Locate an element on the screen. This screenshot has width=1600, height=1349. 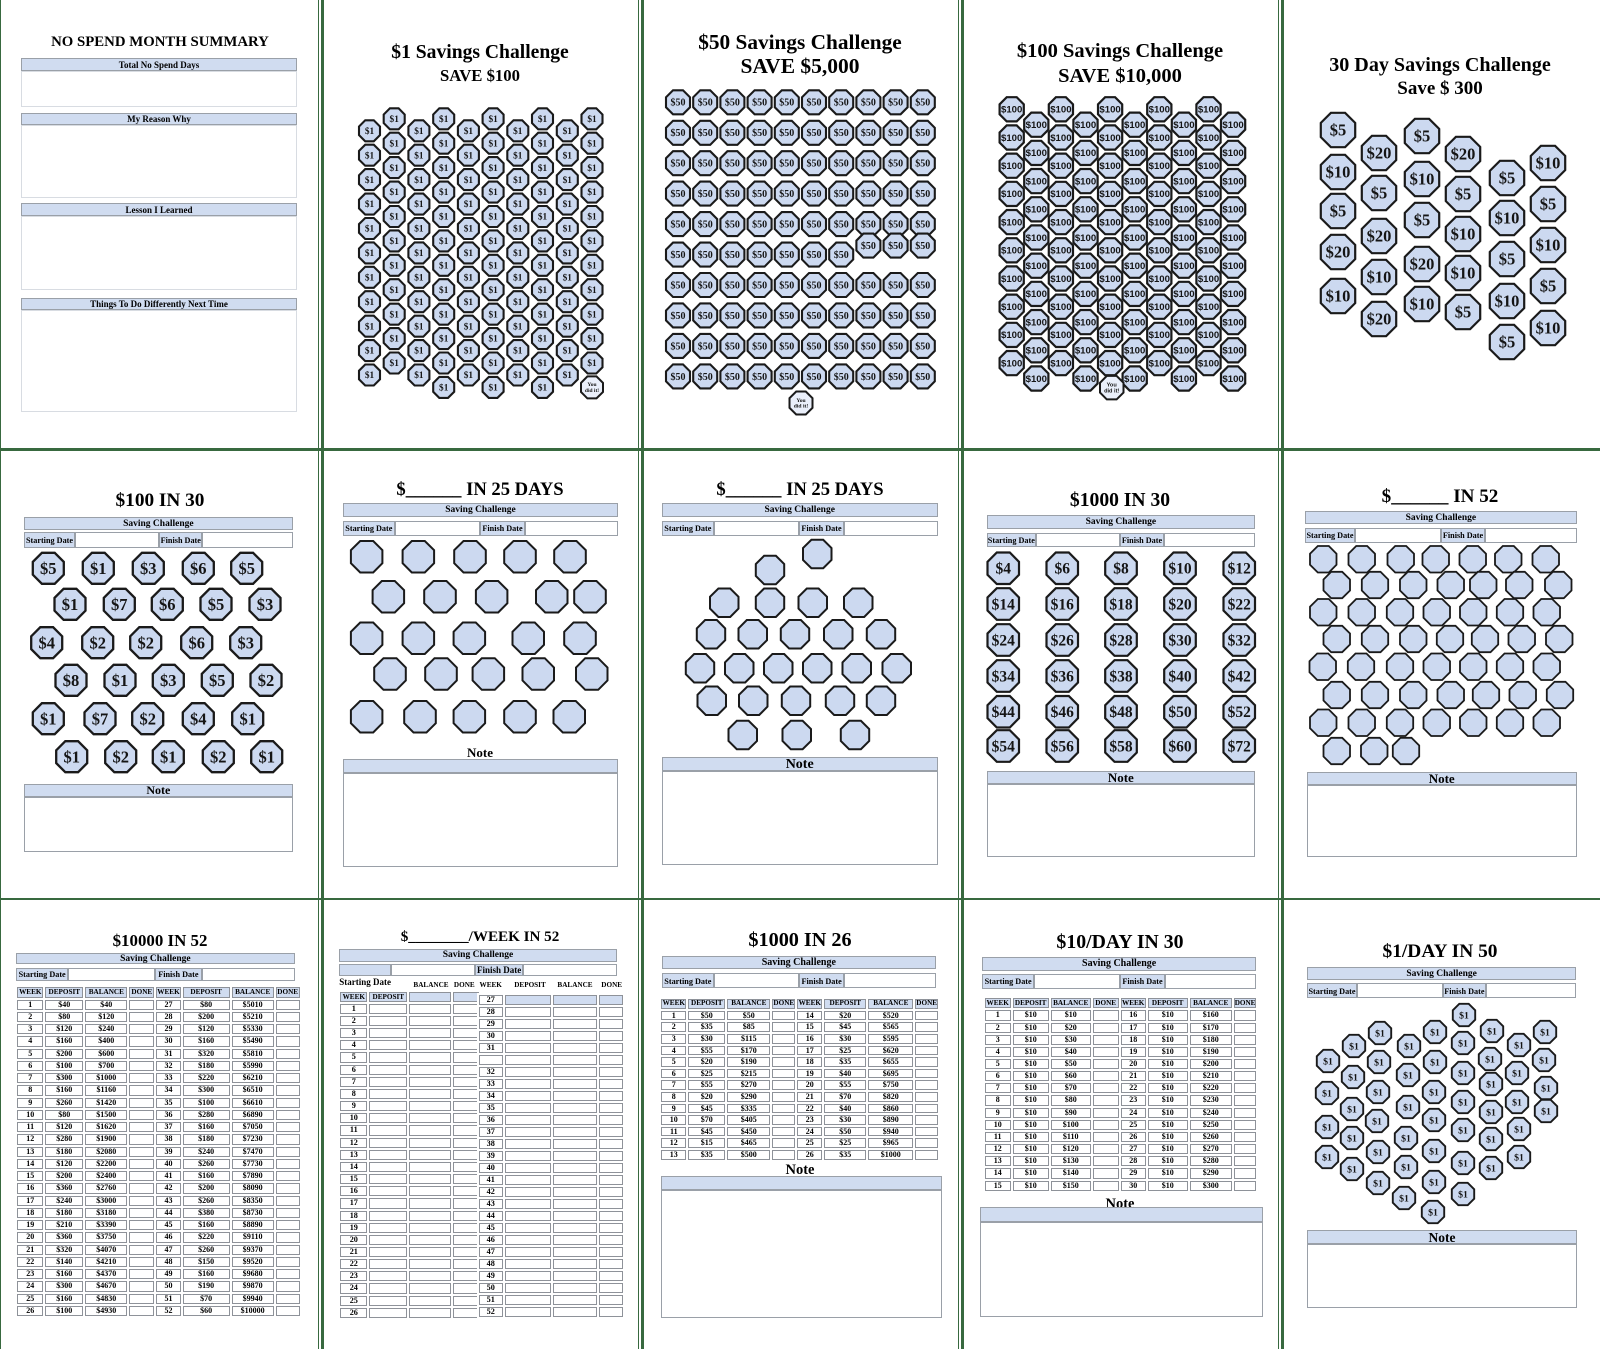
svg-text: $36 is located at coordinates (1063, 676).